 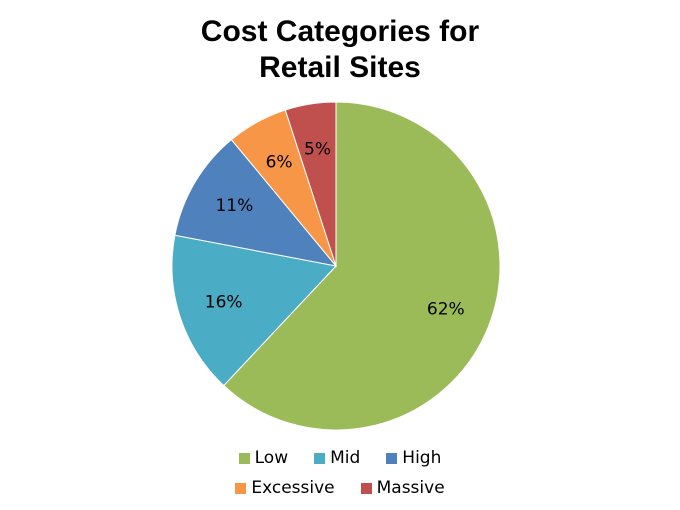 I want to click on legend-item-low: Low, so click(x=263, y=458).